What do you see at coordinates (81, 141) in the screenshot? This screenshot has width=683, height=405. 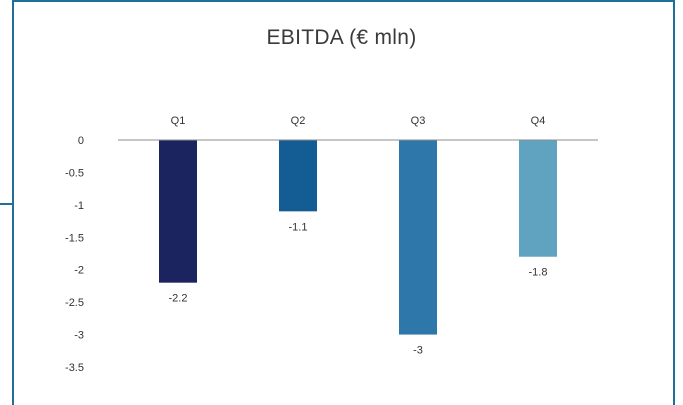 I see `y-tick-label: 0` at bounding box center [81, 141].